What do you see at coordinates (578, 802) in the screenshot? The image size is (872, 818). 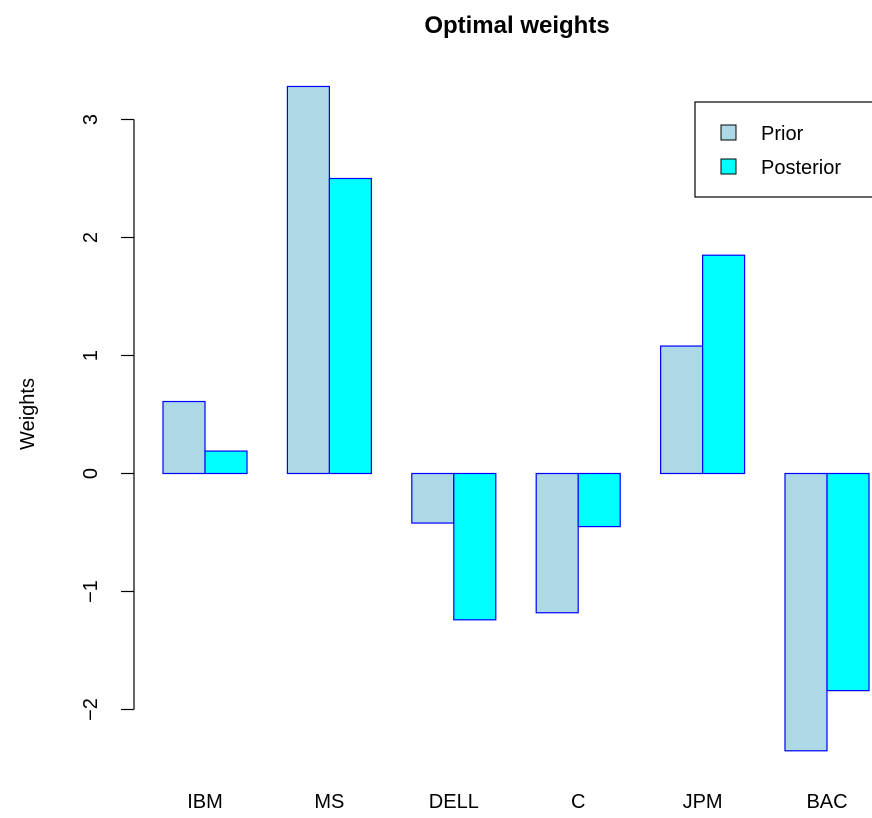 I see `category-label: C` at bounding box center [578, 802].